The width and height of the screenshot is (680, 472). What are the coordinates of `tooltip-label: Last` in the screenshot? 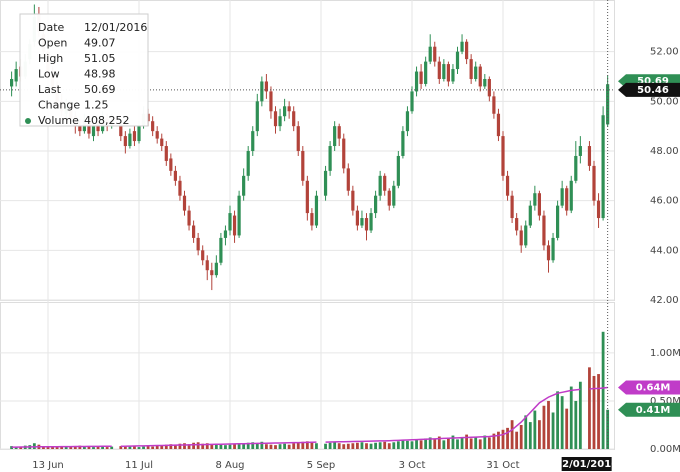 It's located at (50, 89).